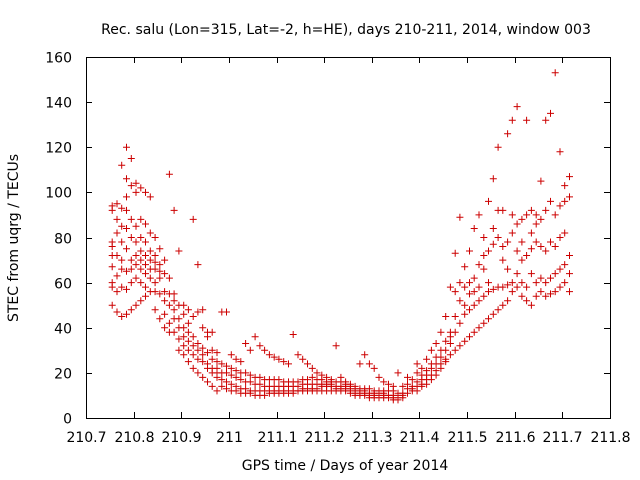  I want to click on x-tick-label: 210.8, so click(134, 438).